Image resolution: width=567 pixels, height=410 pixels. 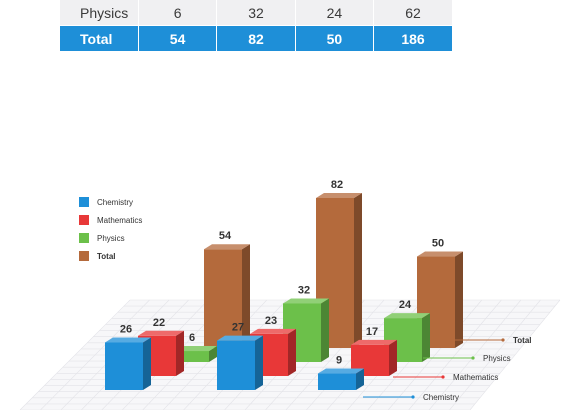 What do you see at coordinates (119, 220) in the screenshot?
I see `legend-label-mathematics: Mathematics` at bounding box center [119, 220].